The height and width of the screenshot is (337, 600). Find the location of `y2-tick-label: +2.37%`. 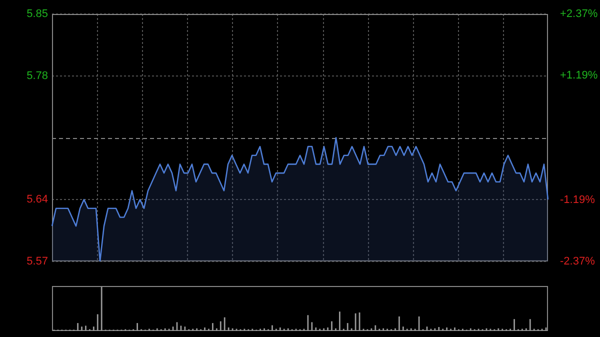

y2-tick-label: +2.37% is located at coordinates (579, 14).